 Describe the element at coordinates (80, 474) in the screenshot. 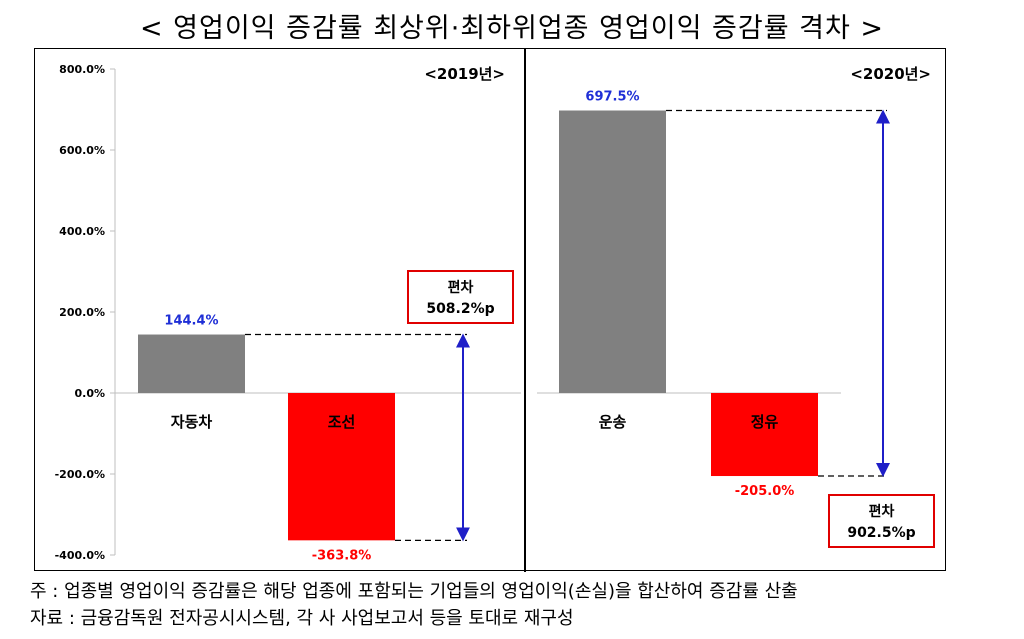

I see `y-tick-label: -200.0%` at that location.